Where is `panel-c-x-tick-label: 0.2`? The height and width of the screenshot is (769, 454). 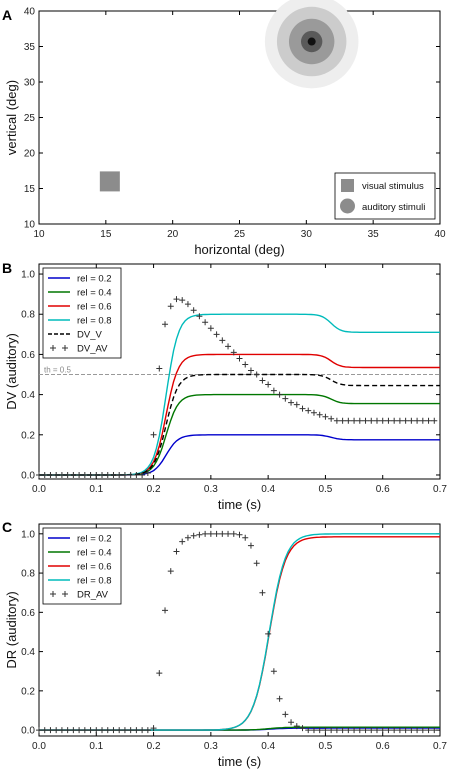
panel-c-x-tick-label: 0.2 is located at coordinates (154, 746).